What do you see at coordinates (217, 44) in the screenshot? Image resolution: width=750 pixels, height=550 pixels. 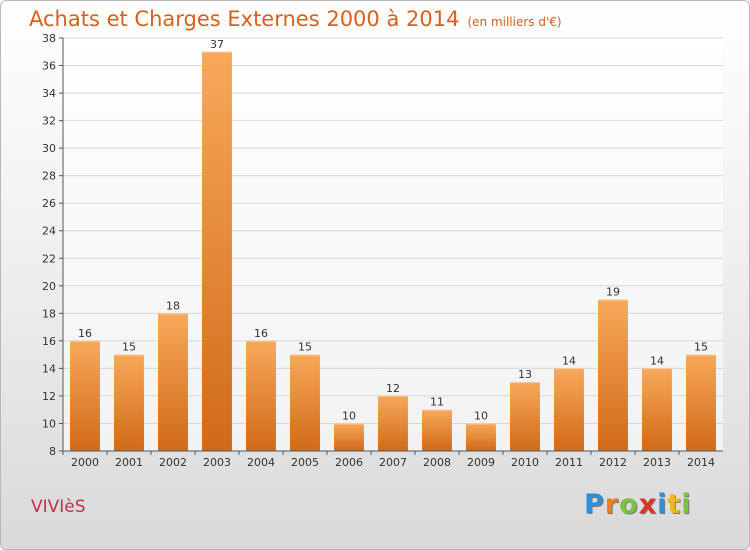 I see `data-label: 37` at bounding box center [217, 44].